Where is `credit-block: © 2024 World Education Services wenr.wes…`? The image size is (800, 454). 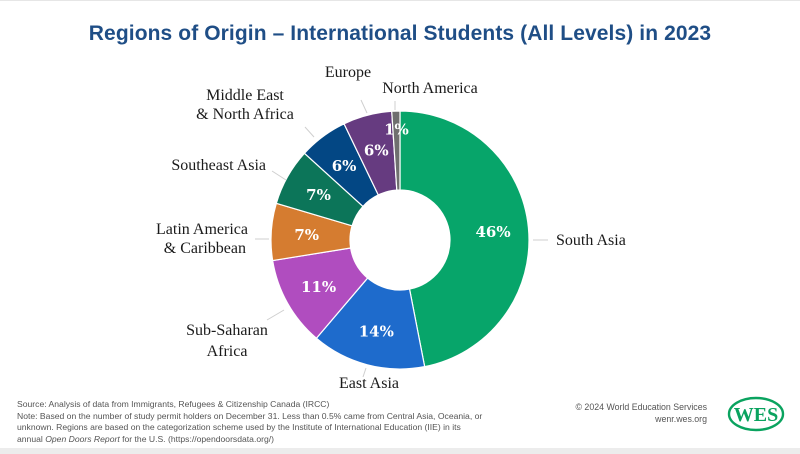 credit-block: © 2024 World Education Services wenr.wes… is located at coordinates (642, 413).